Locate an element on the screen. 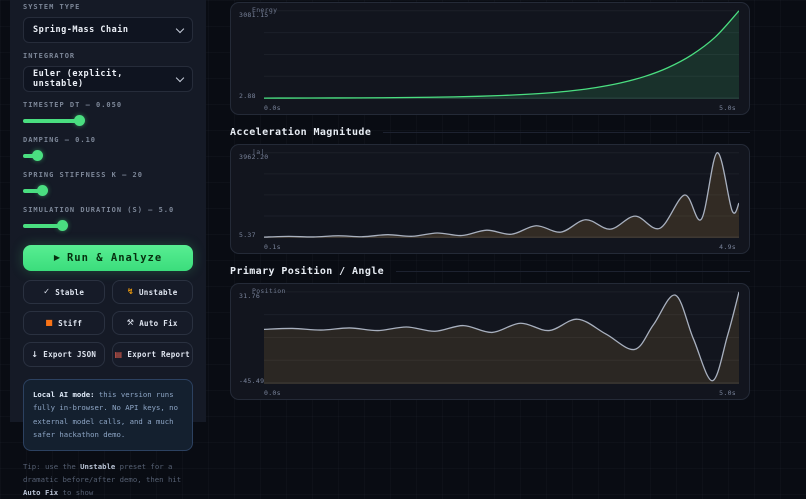  position-ymin-label: -45.49 is located at coordinates (252, 381).